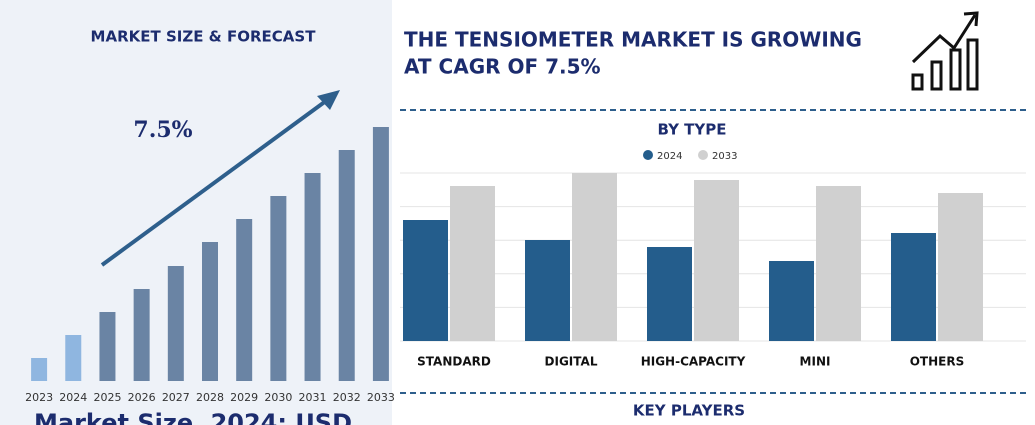 The image size is (1035, 425). I want to click on x-tick-label: 2026, so click(142, 397).